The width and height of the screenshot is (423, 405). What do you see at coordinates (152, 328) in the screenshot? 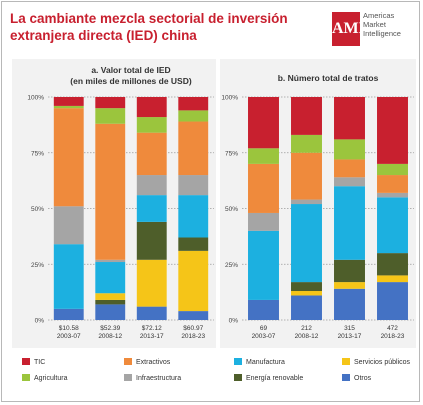
I see `category-total-label: $72.12` at bounding box center [152, 328].